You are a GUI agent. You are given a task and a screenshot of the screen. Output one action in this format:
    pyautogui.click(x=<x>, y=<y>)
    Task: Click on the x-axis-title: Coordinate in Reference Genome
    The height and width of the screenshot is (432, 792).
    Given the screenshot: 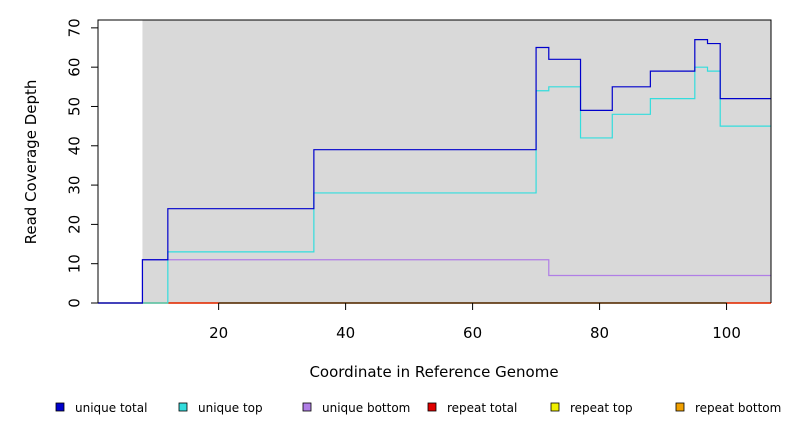 What is the action you would take?
    pyautogui.click(x=433, y=372)
    